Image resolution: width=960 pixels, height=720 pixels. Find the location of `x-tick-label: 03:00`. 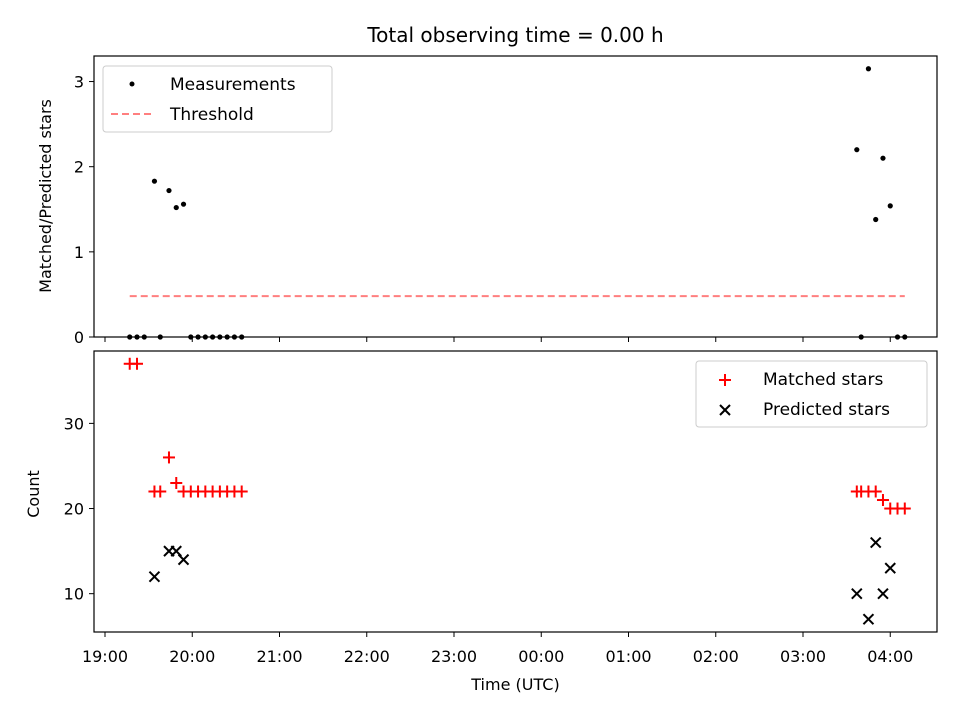

x-tick-label: 03:00 is located at coordinates (803, 656).